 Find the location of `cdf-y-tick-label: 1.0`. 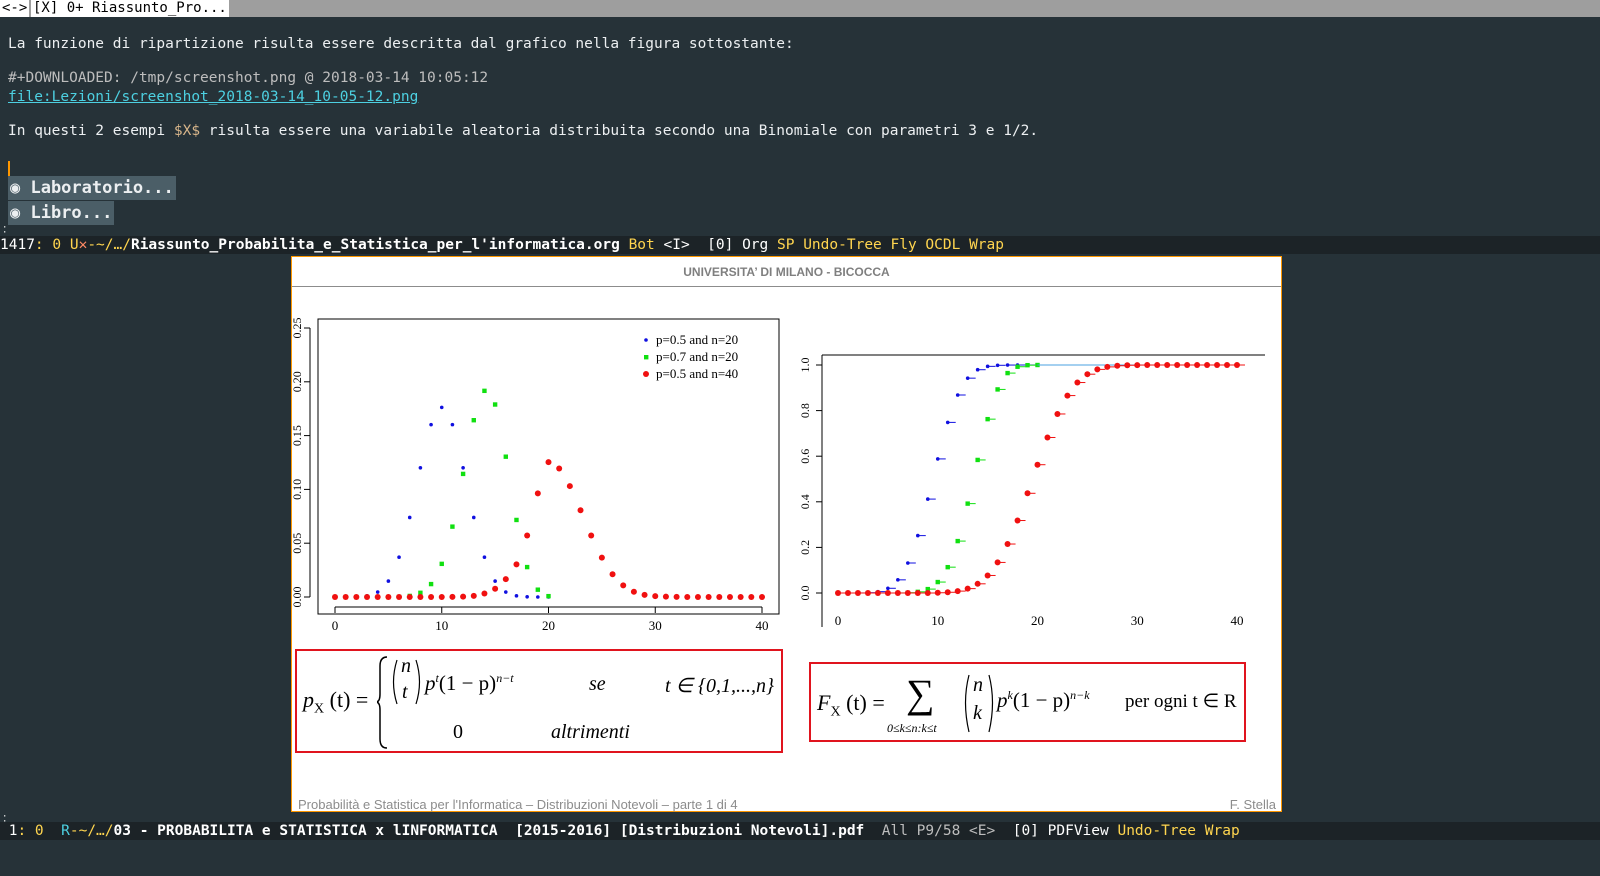

cdf-y-tick-label: 1.0 is located at coordinates (805, 365).